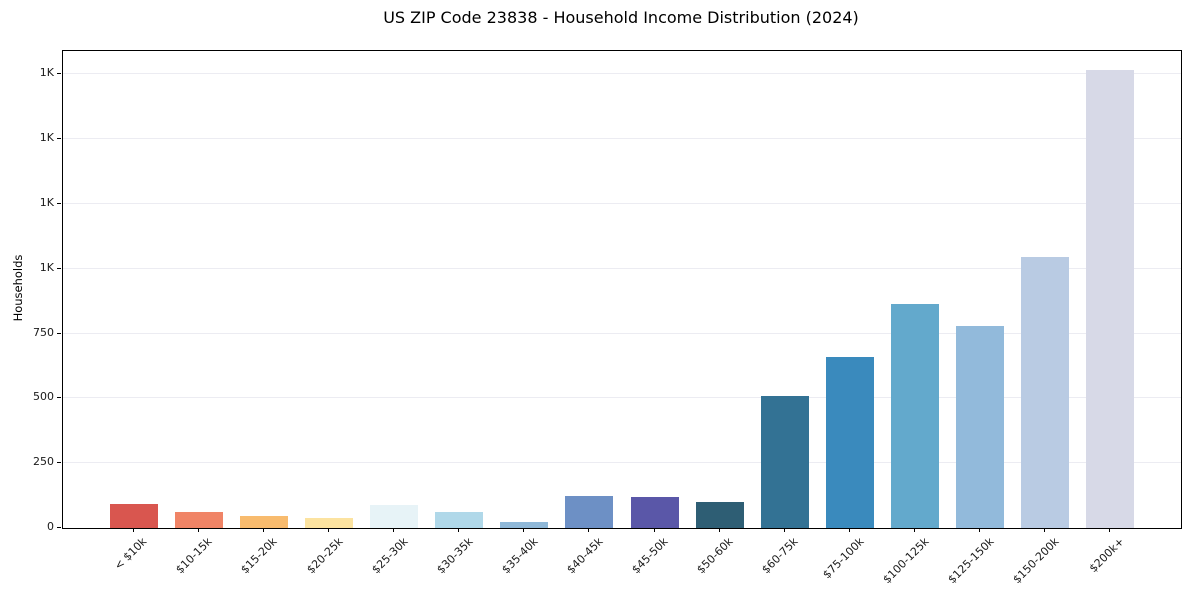  Describe the element at coordinates (971, 561) in the screenshot. I see `x-tick-label: $125-150k` at that location.